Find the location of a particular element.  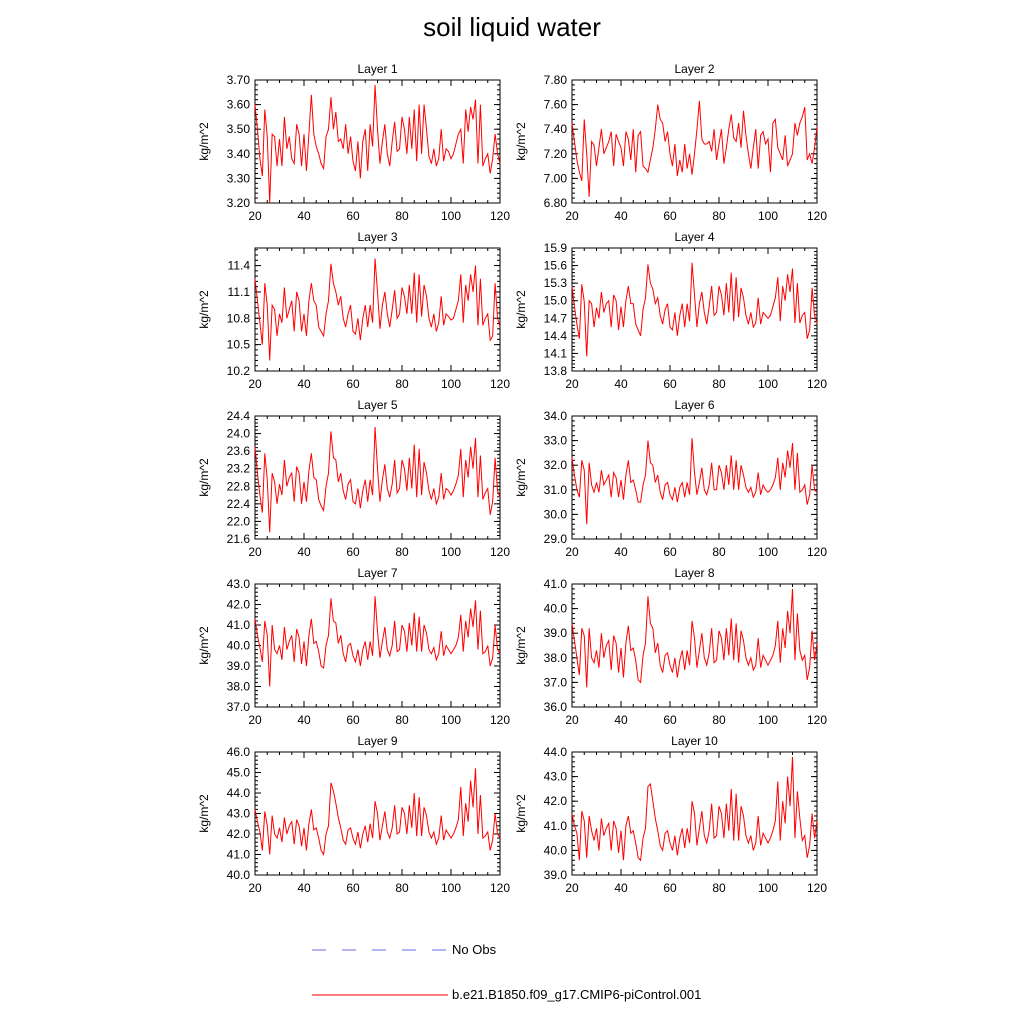

y-tick-label: 3.20 is located at coordinates (239, 203).